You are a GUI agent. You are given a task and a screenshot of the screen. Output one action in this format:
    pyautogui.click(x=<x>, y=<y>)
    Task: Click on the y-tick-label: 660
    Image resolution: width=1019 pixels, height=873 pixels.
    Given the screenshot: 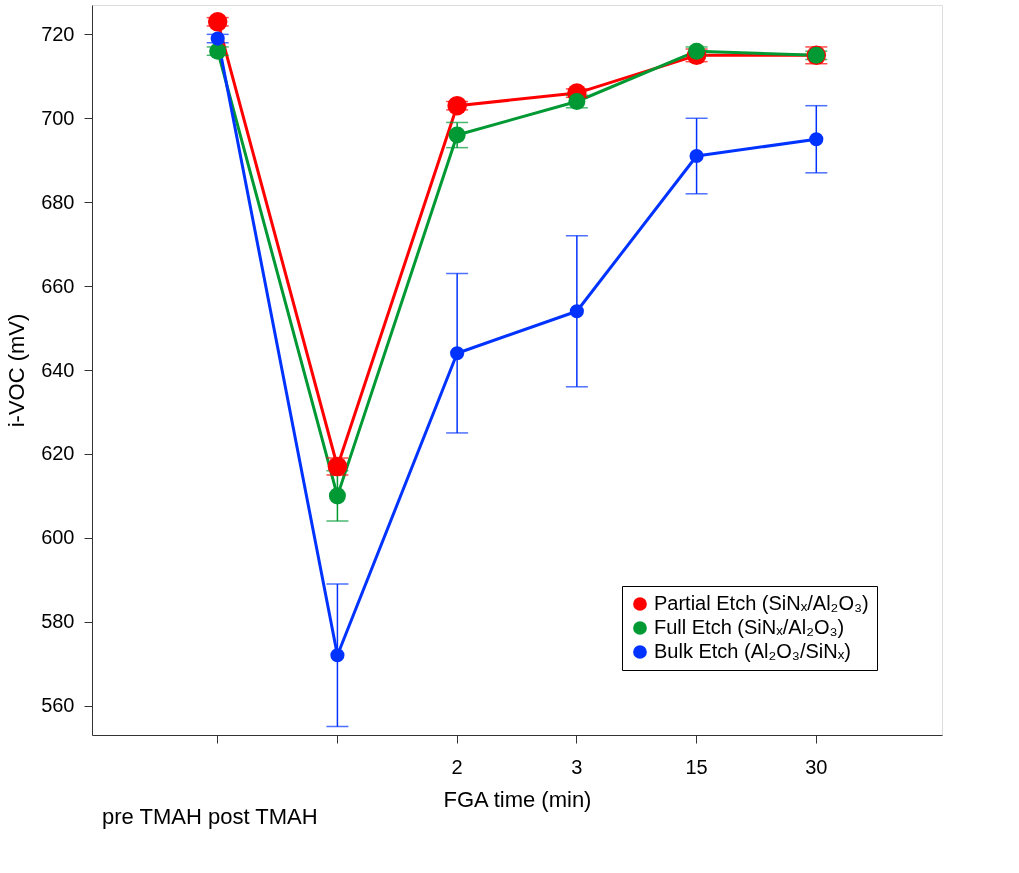 What is the action you would take?
    pyautogui.click(x=58, y=285)
    